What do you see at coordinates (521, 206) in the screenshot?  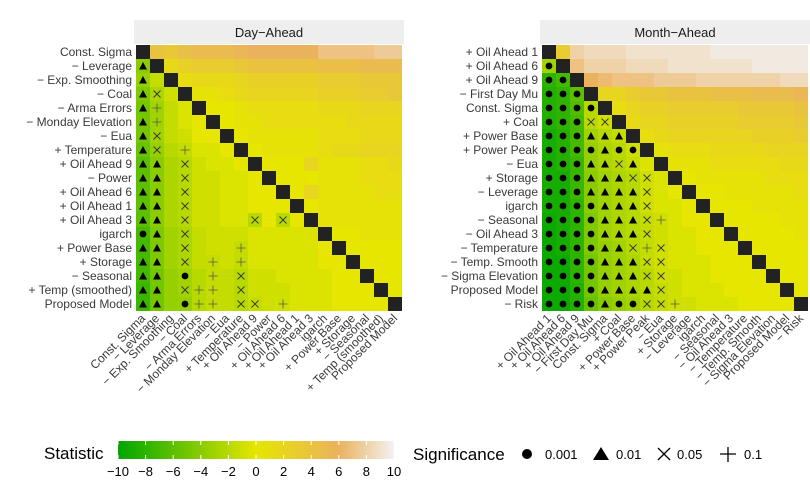 I see `y-tick-igarch: igarch` at bounding box center [521, 206].